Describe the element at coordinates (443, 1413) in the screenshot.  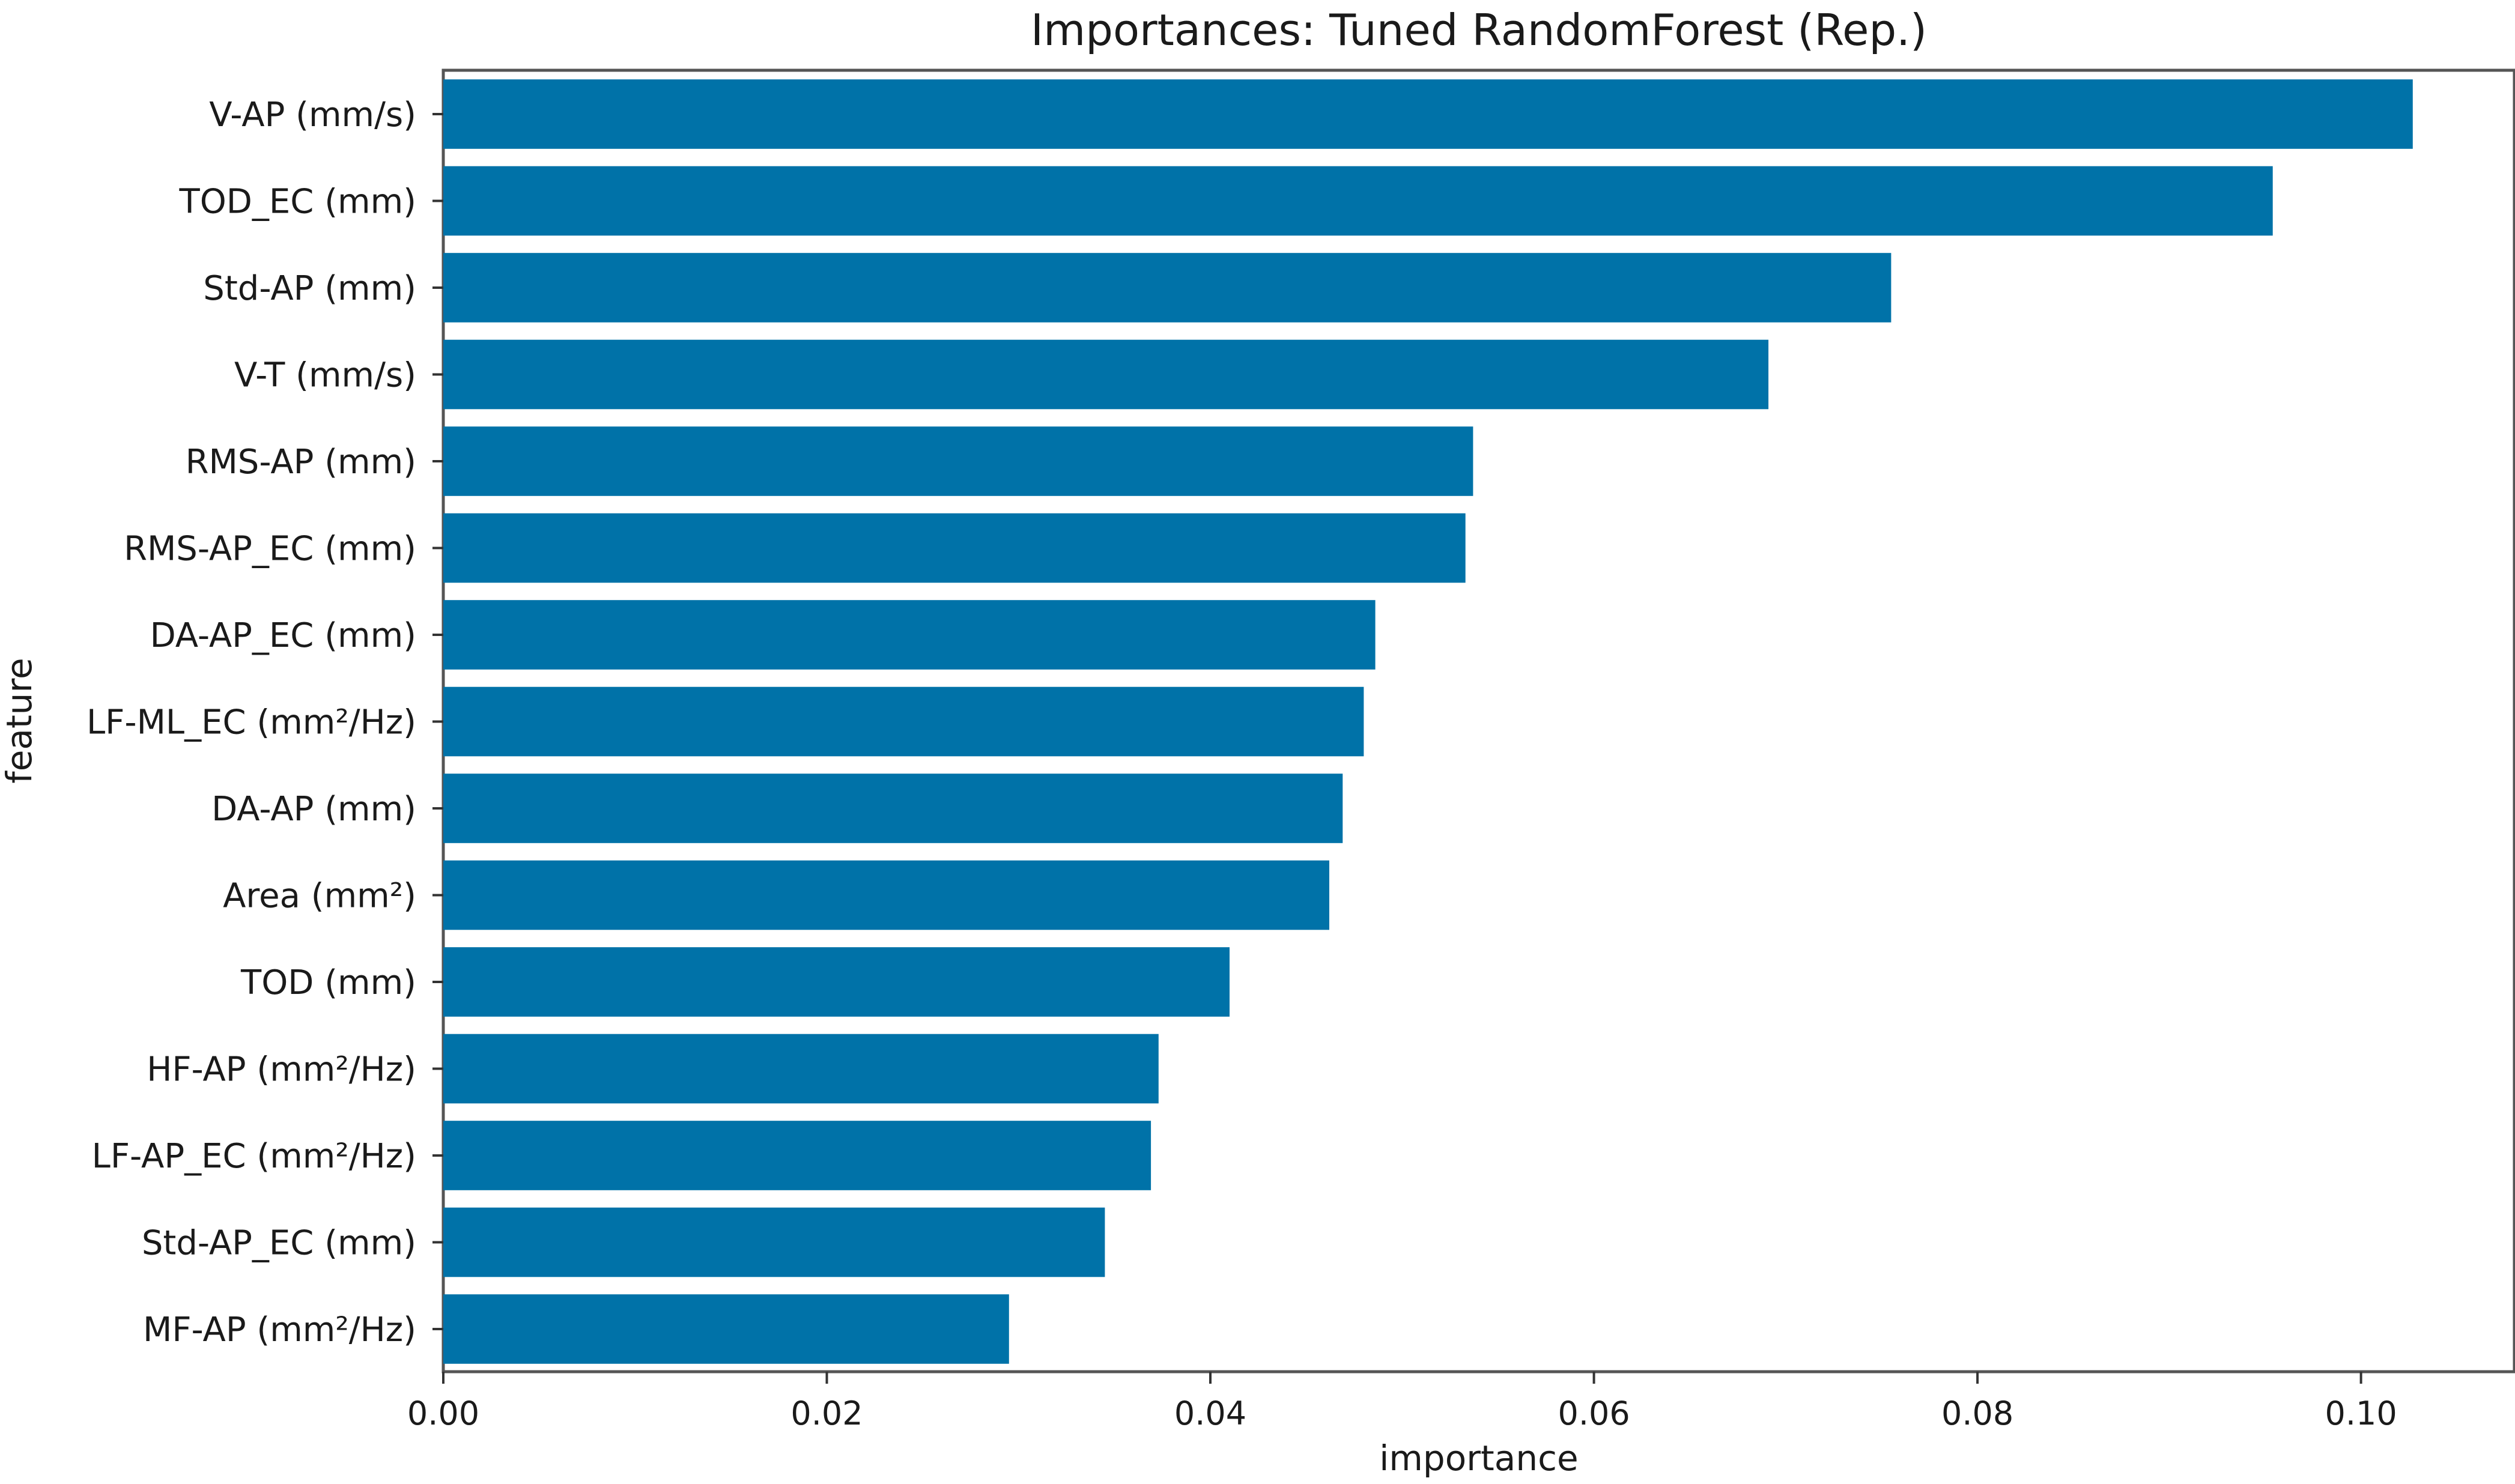
I see `x-tick-label: 0.00` at that location.